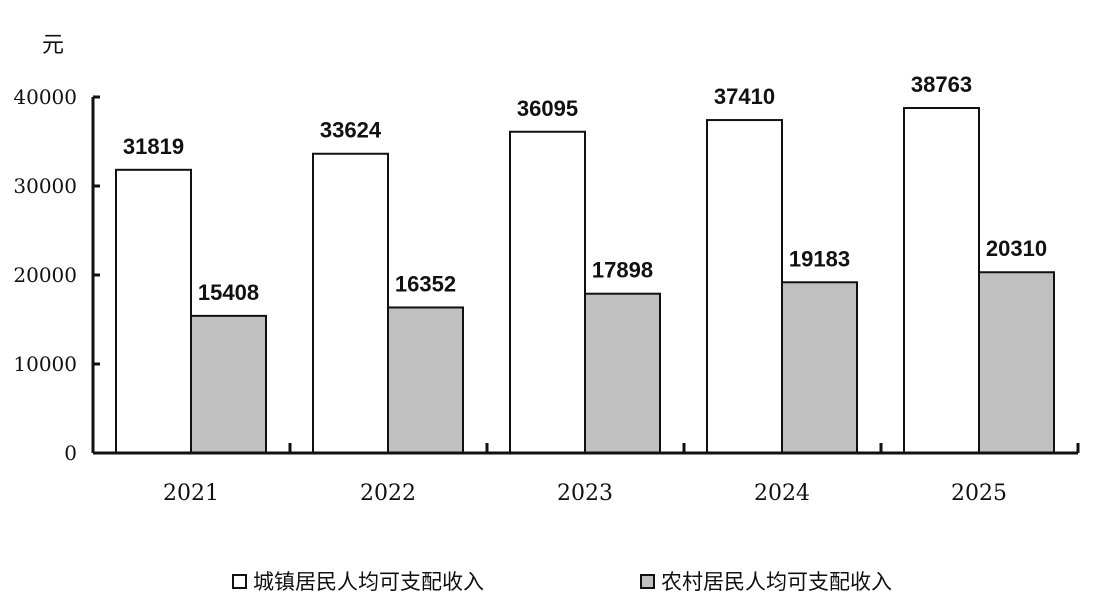 This screenshot has width=1093, height=607. Describe the element at coordinates (368, 582) in the screenshot. I see `legend-label-urban: 城镇居民人均可支配收入` at that location.